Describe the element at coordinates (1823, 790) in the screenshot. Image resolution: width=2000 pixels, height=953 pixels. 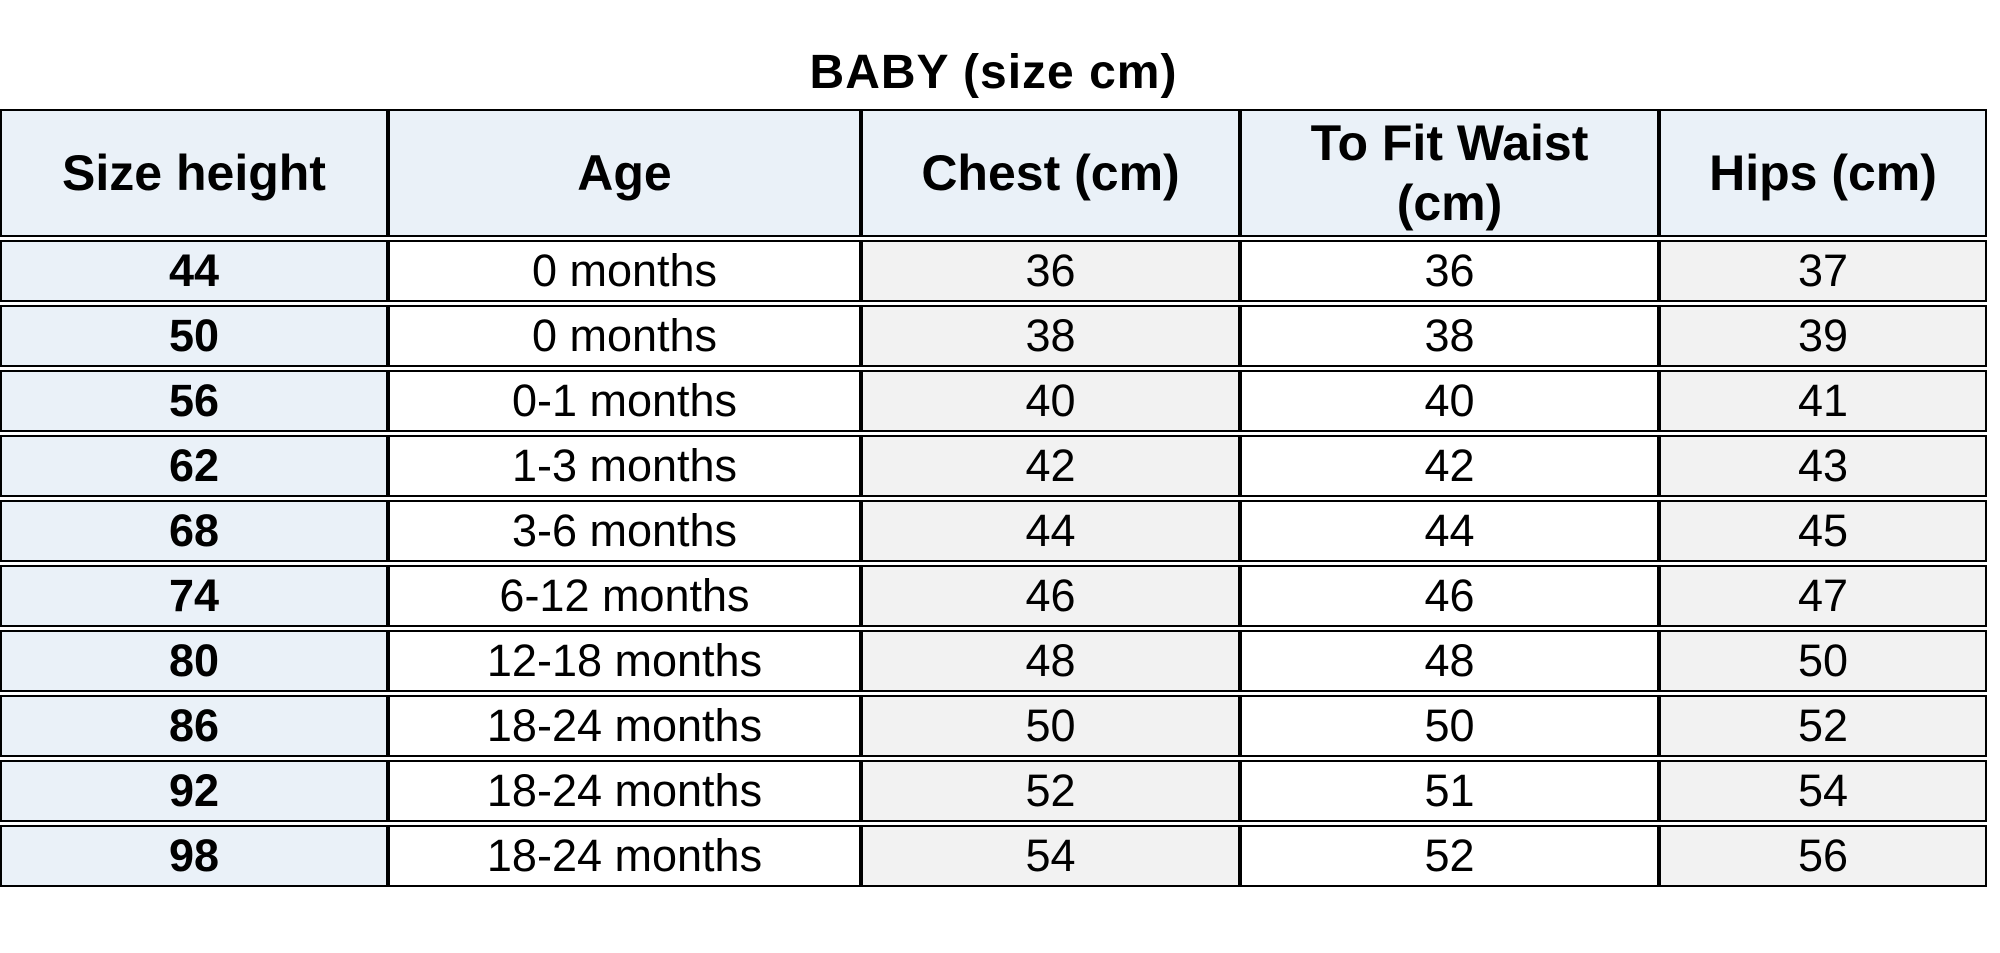
I see `cell-hips: 54` at that location.